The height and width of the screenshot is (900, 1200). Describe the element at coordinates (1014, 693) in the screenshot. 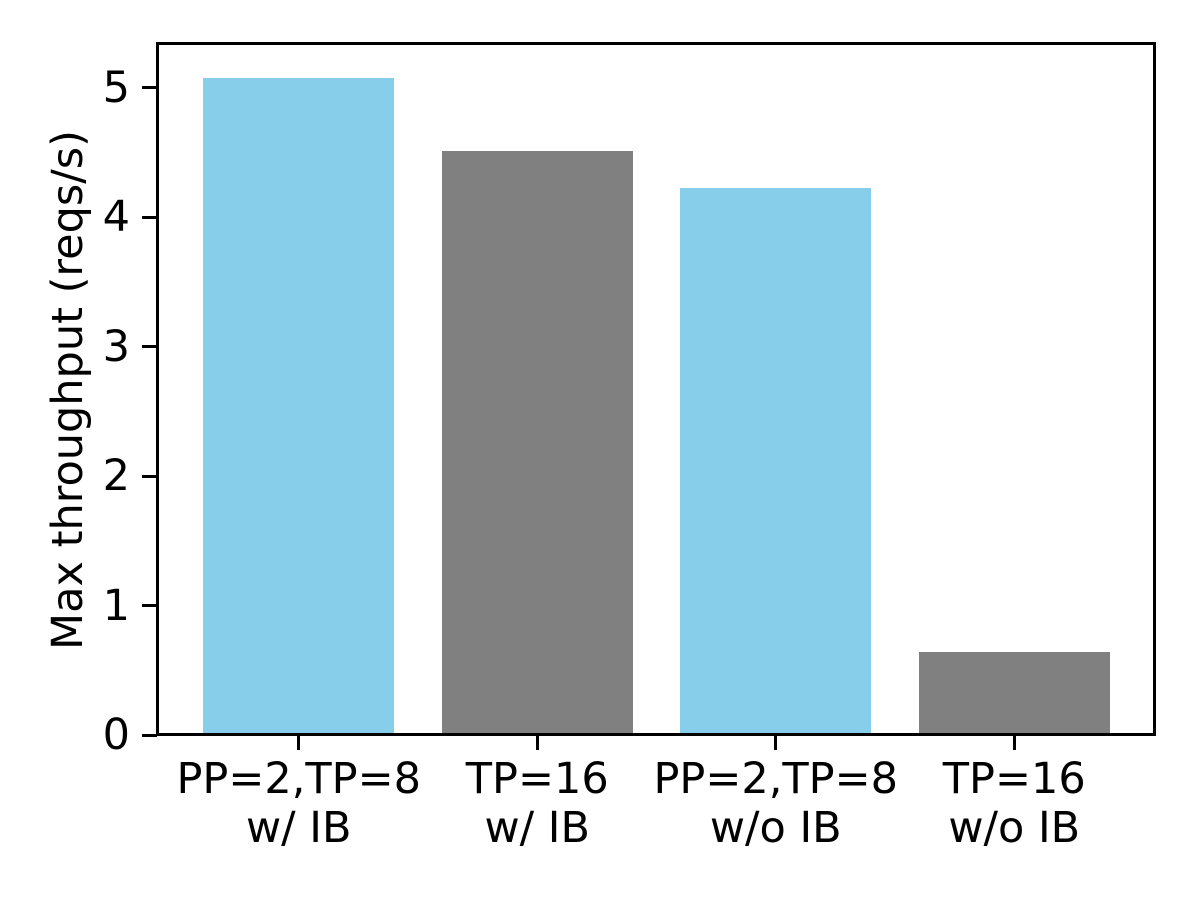

I see `bar-tp-16-w-o-ib` at that location.